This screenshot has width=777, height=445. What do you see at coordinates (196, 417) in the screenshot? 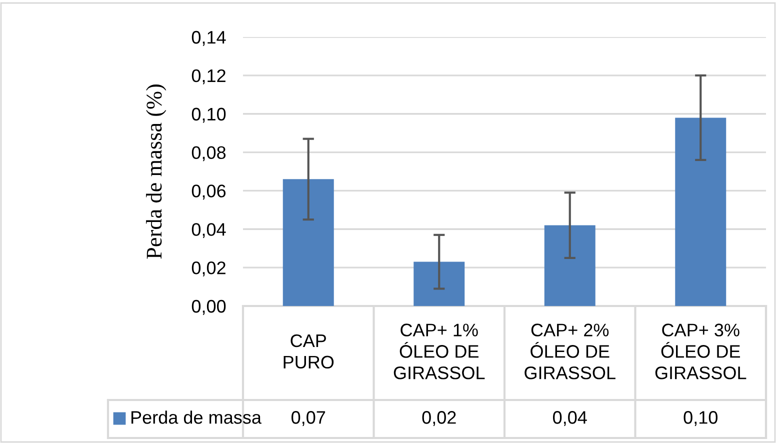
I see `legend-label: Perda de massa` at bounding box center [196, 417].